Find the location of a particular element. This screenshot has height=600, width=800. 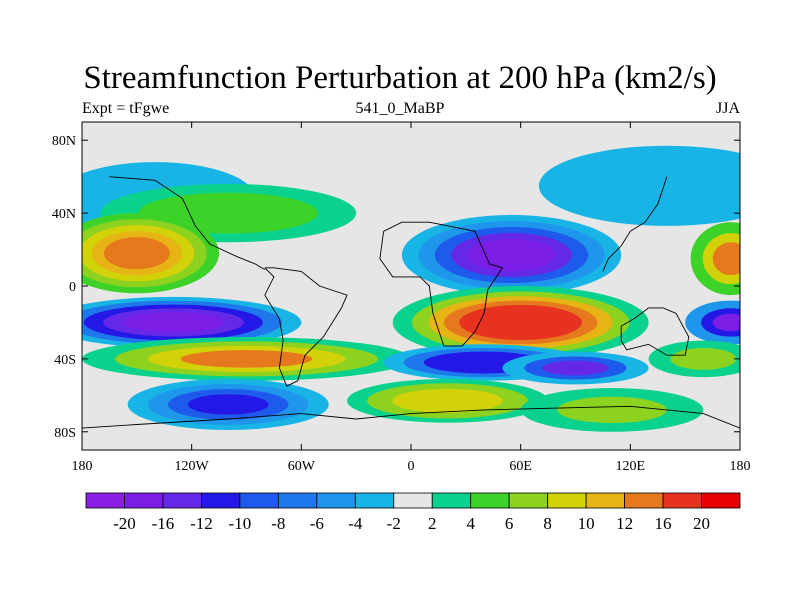

case-label: 541_0_MaBP is located at coordinates (400, 108).